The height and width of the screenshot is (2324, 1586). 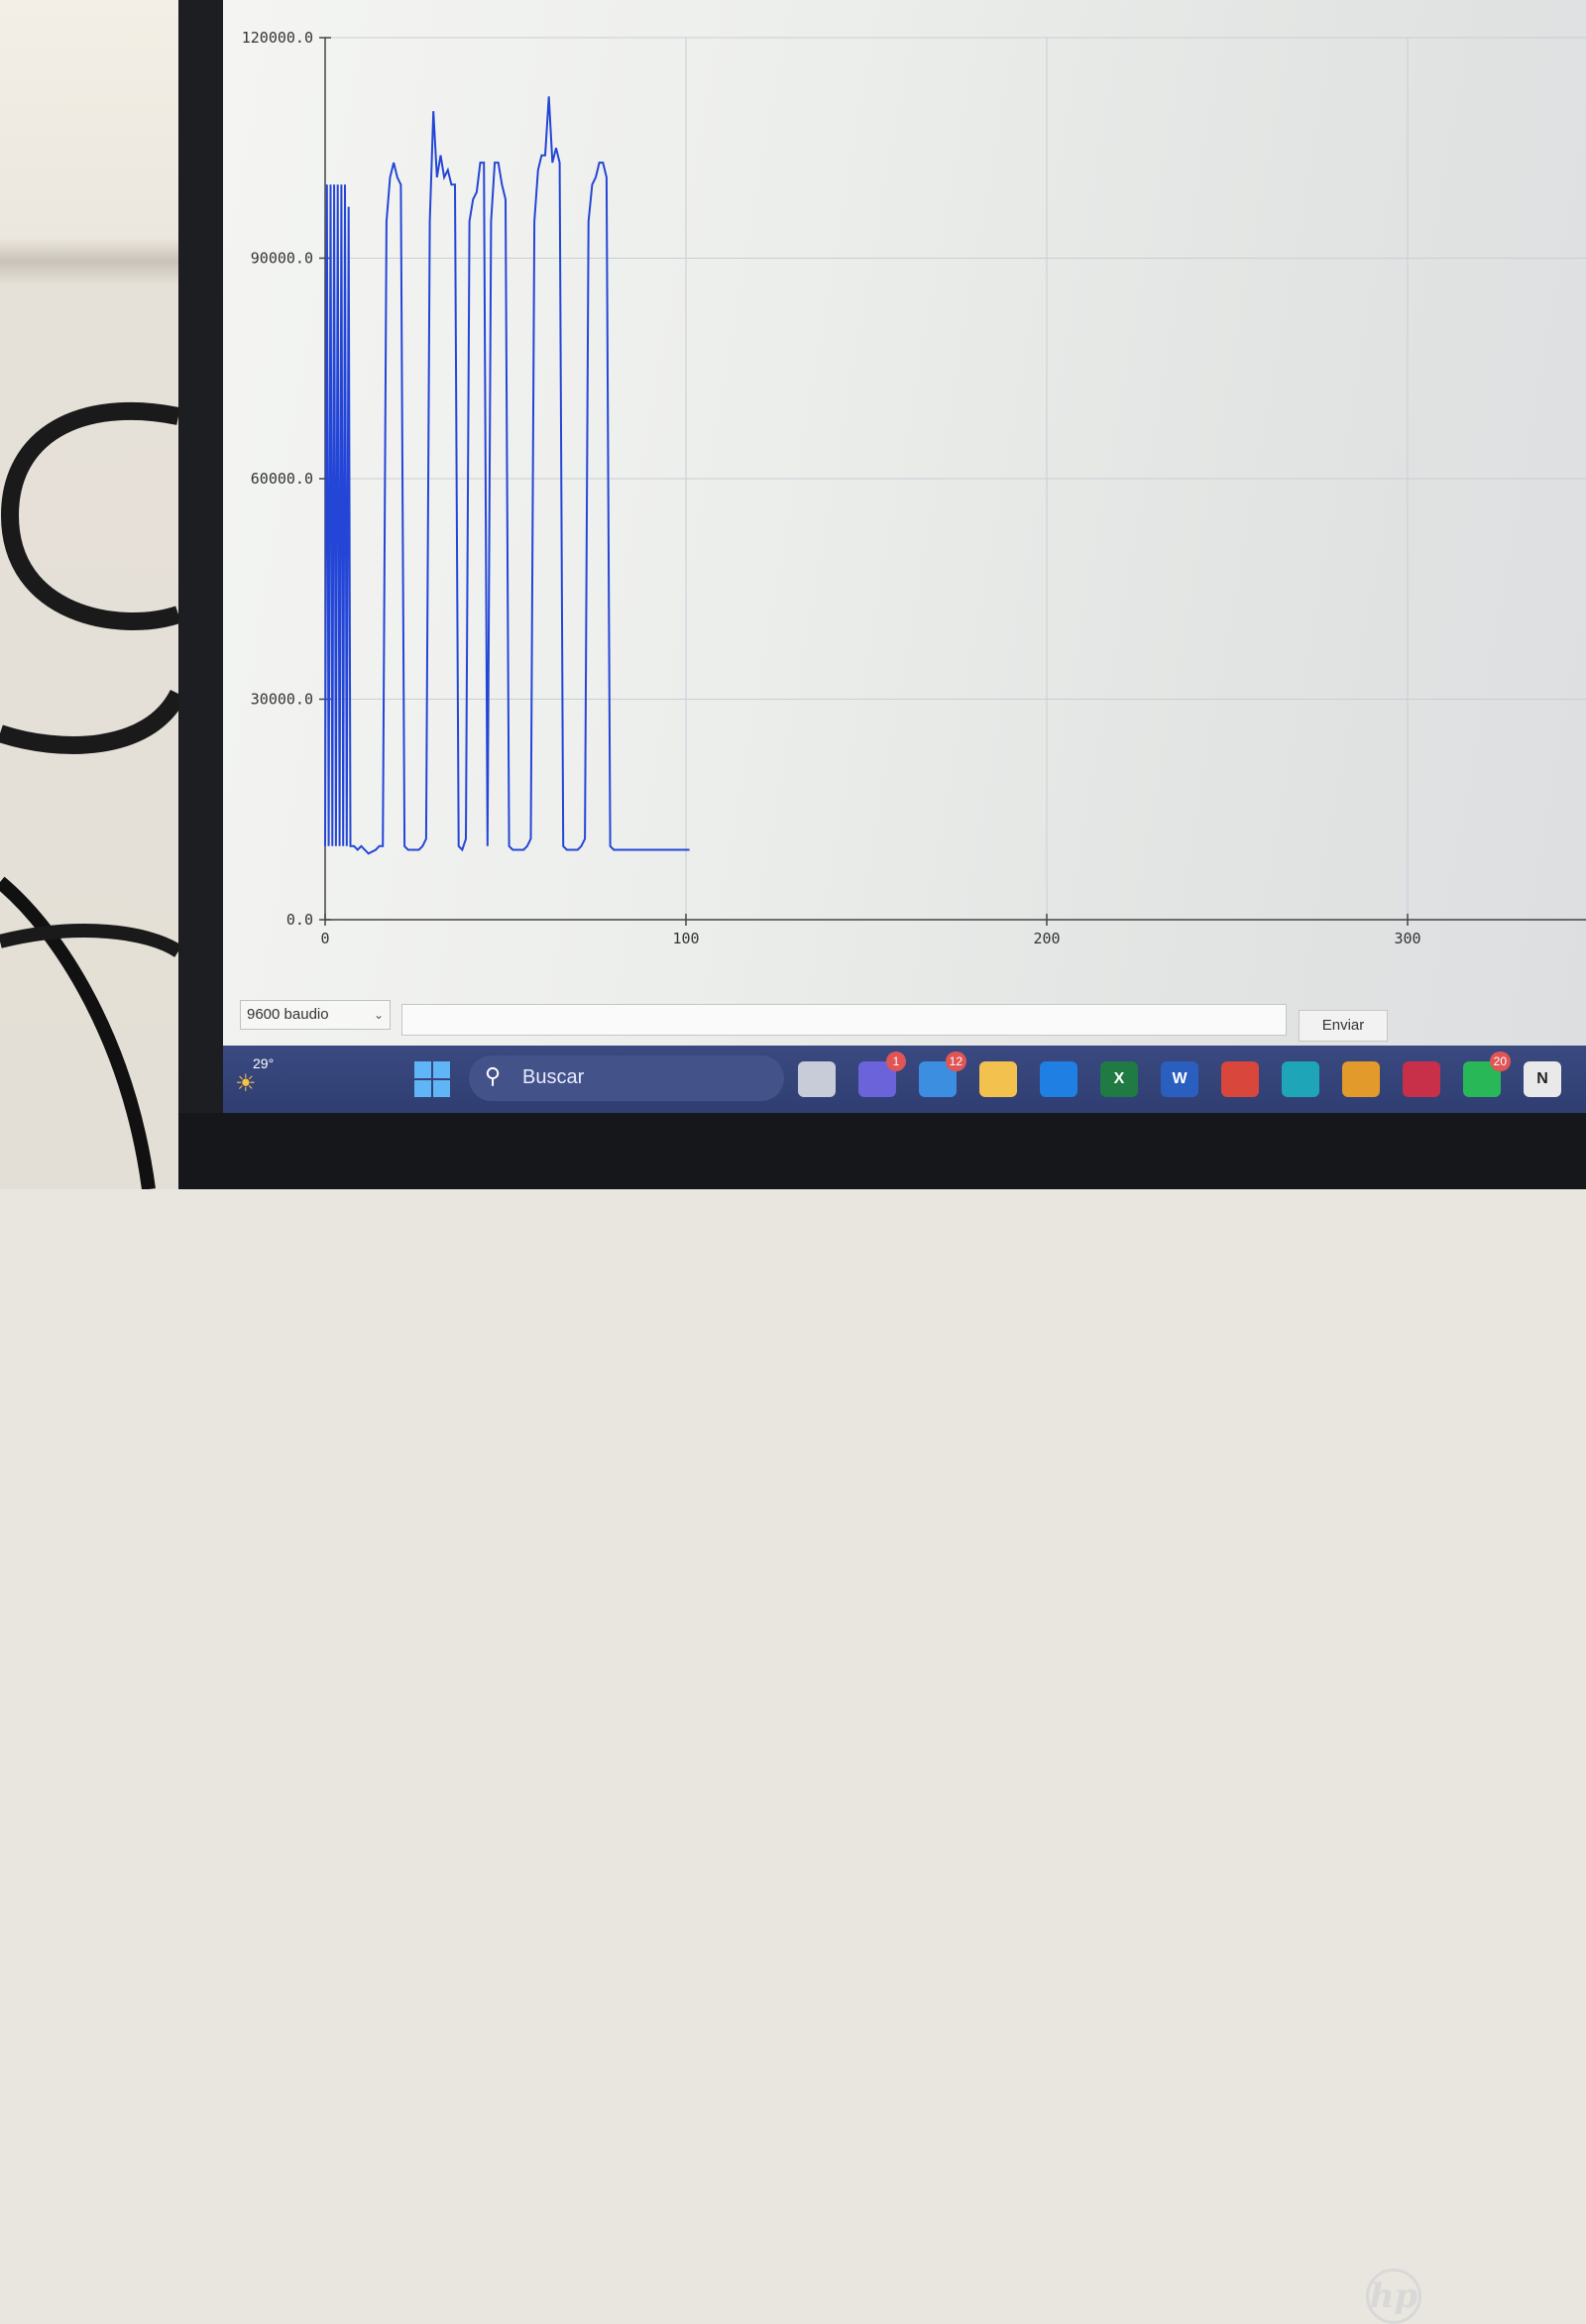 What do you see at coordinates (324, 938) in the screenshot?
I see `x-tick-label: 0` at bounding box center [324, 938].